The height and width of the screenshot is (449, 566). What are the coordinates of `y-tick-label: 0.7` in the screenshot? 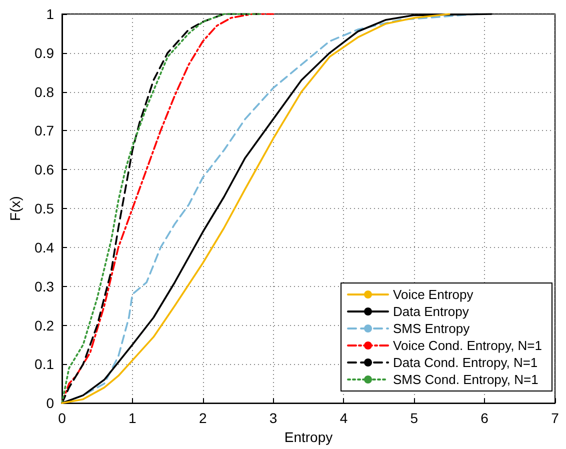 It's located at (44, 130).